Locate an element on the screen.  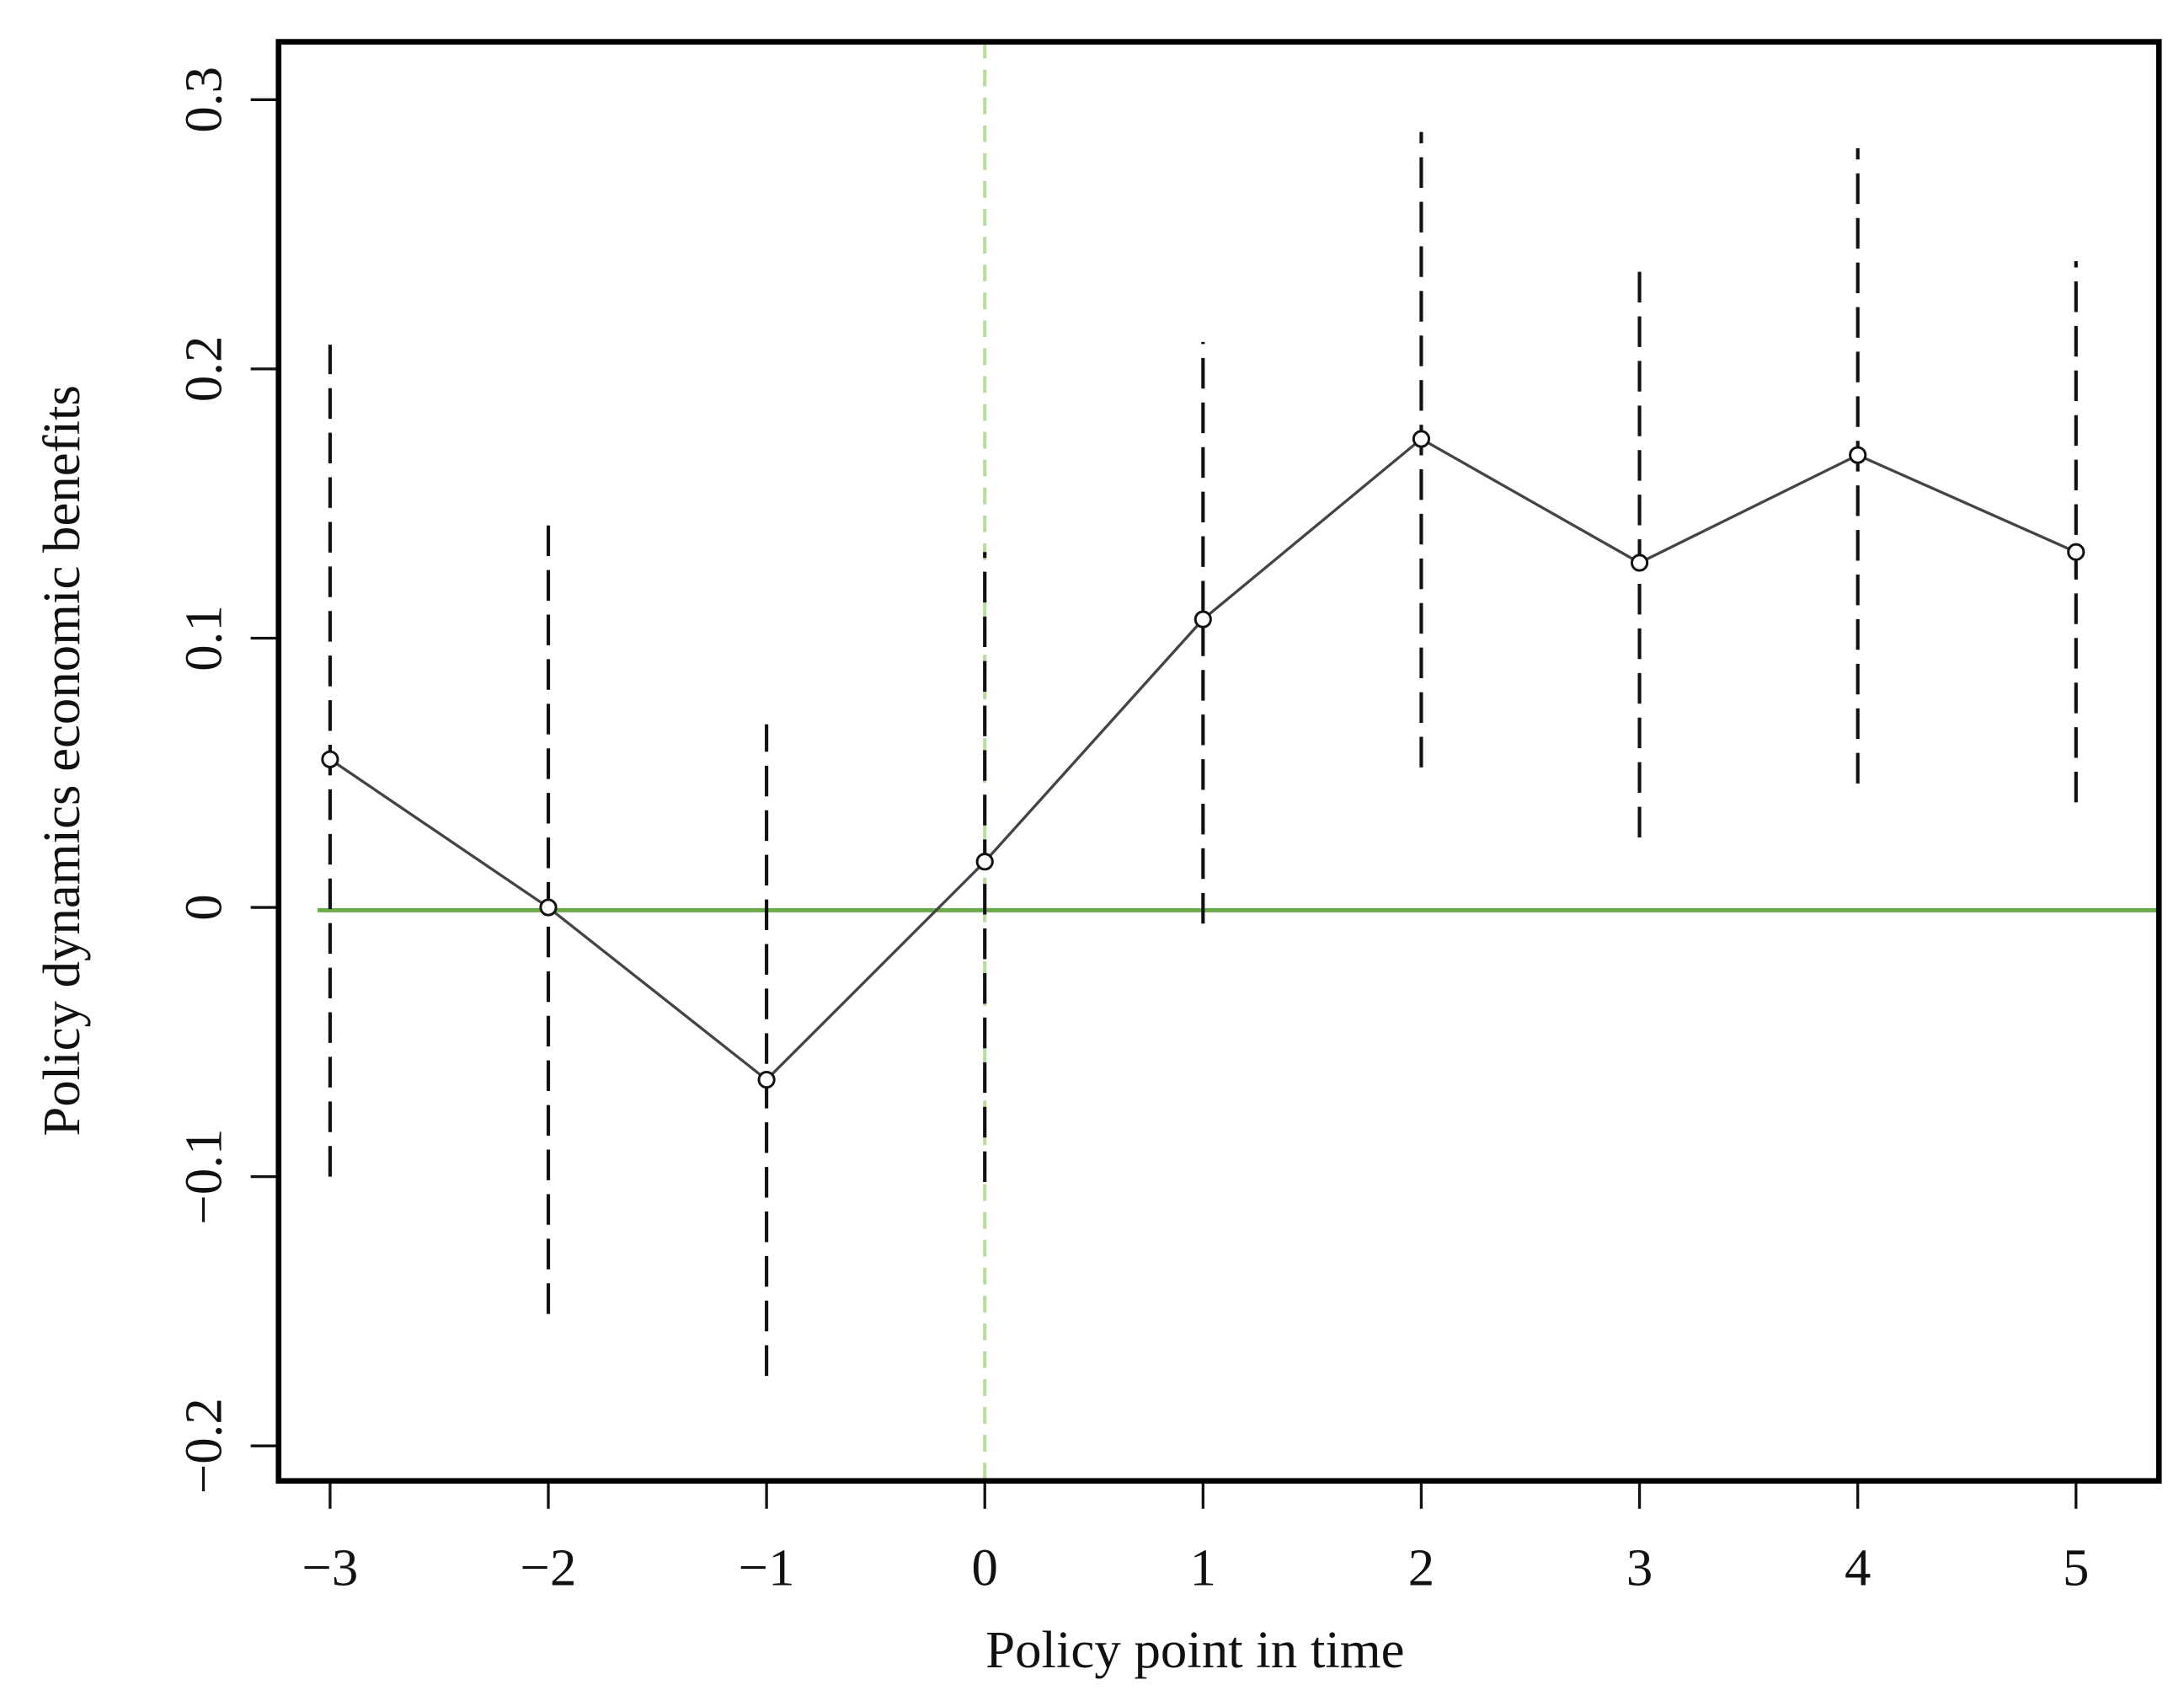
x-tick-label: 0 is located at coordinates (985, 1567).